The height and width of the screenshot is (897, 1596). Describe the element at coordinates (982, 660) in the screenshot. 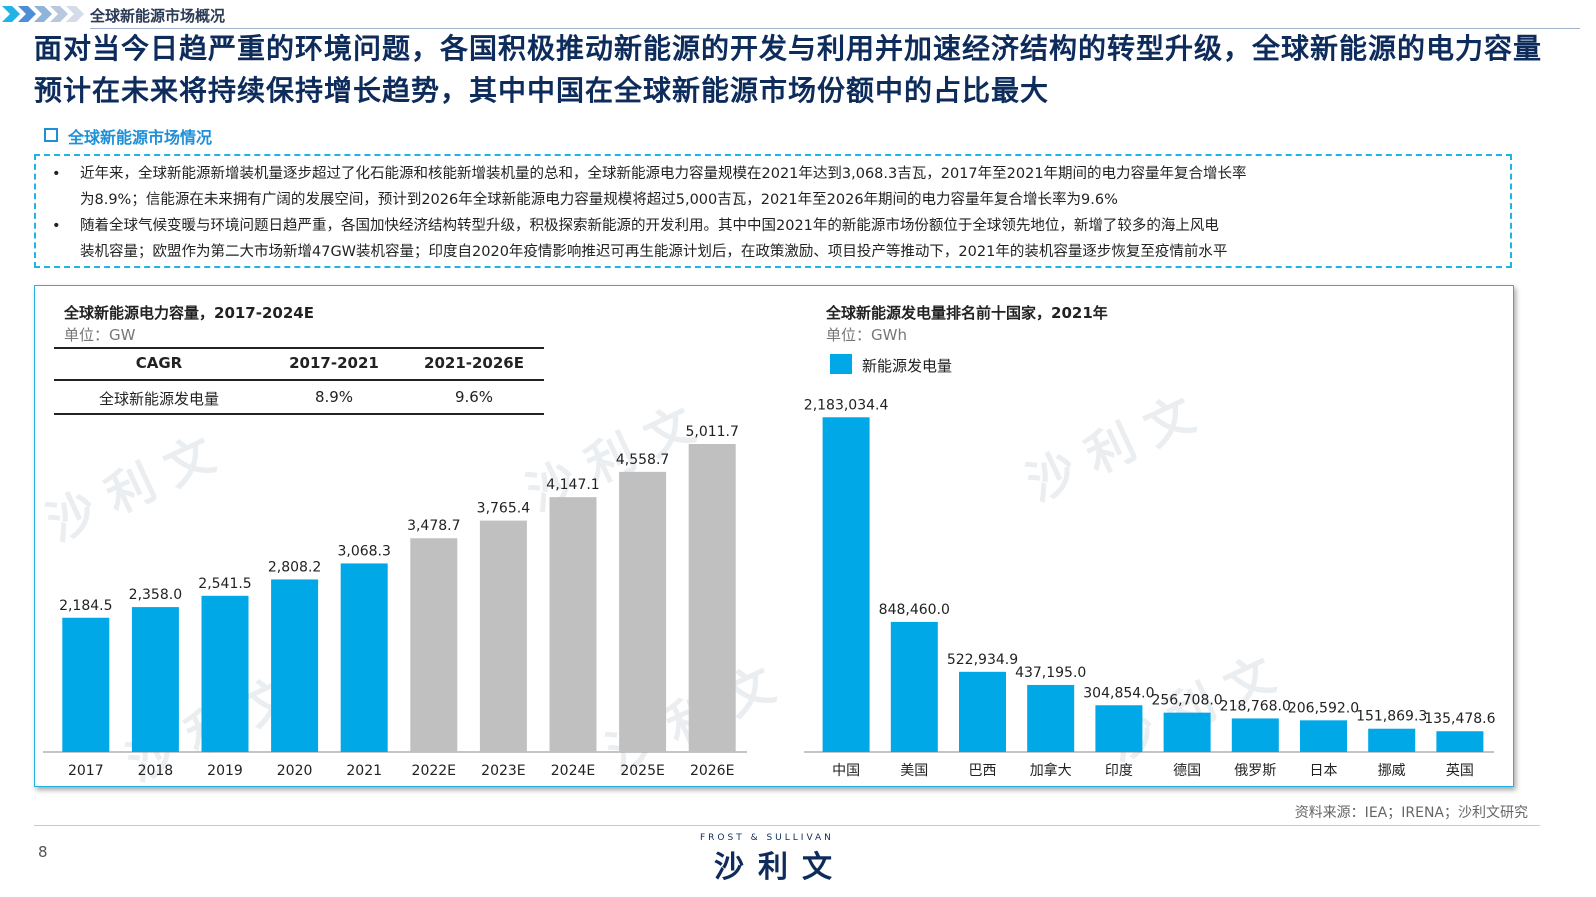

I see `data-label: 522,934.9` at that location.